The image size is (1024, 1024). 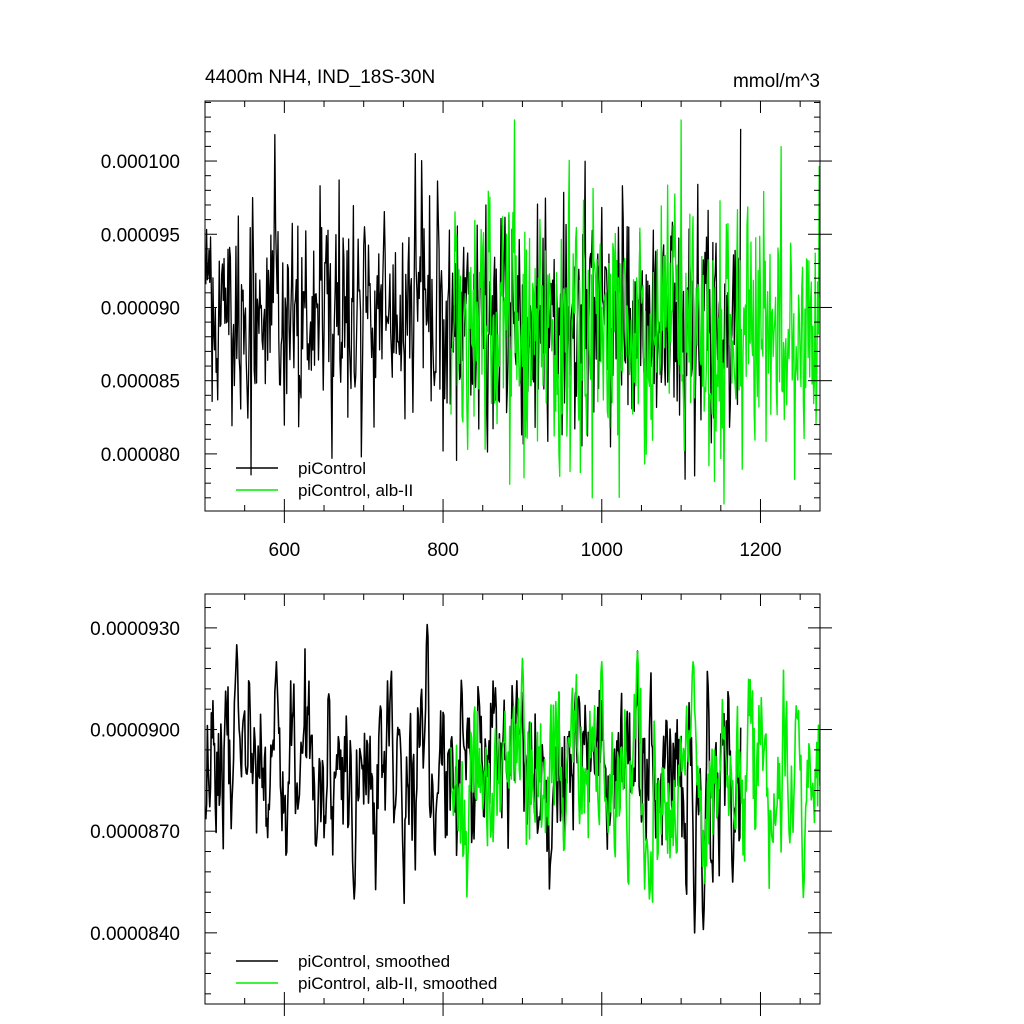 I want to click on legend: piControl piControl, alb-II, so click(x=324, y=479).